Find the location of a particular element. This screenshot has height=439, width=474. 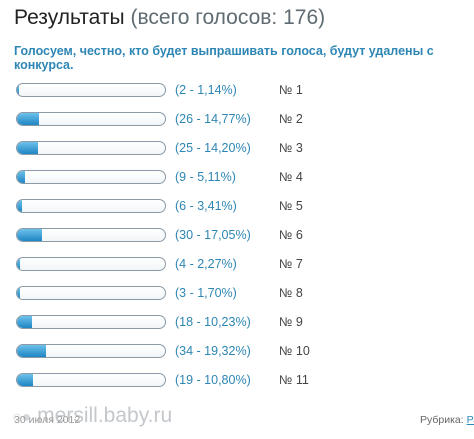

total-votes: (всего голосов: 176) is located at coordinates (228, 17).